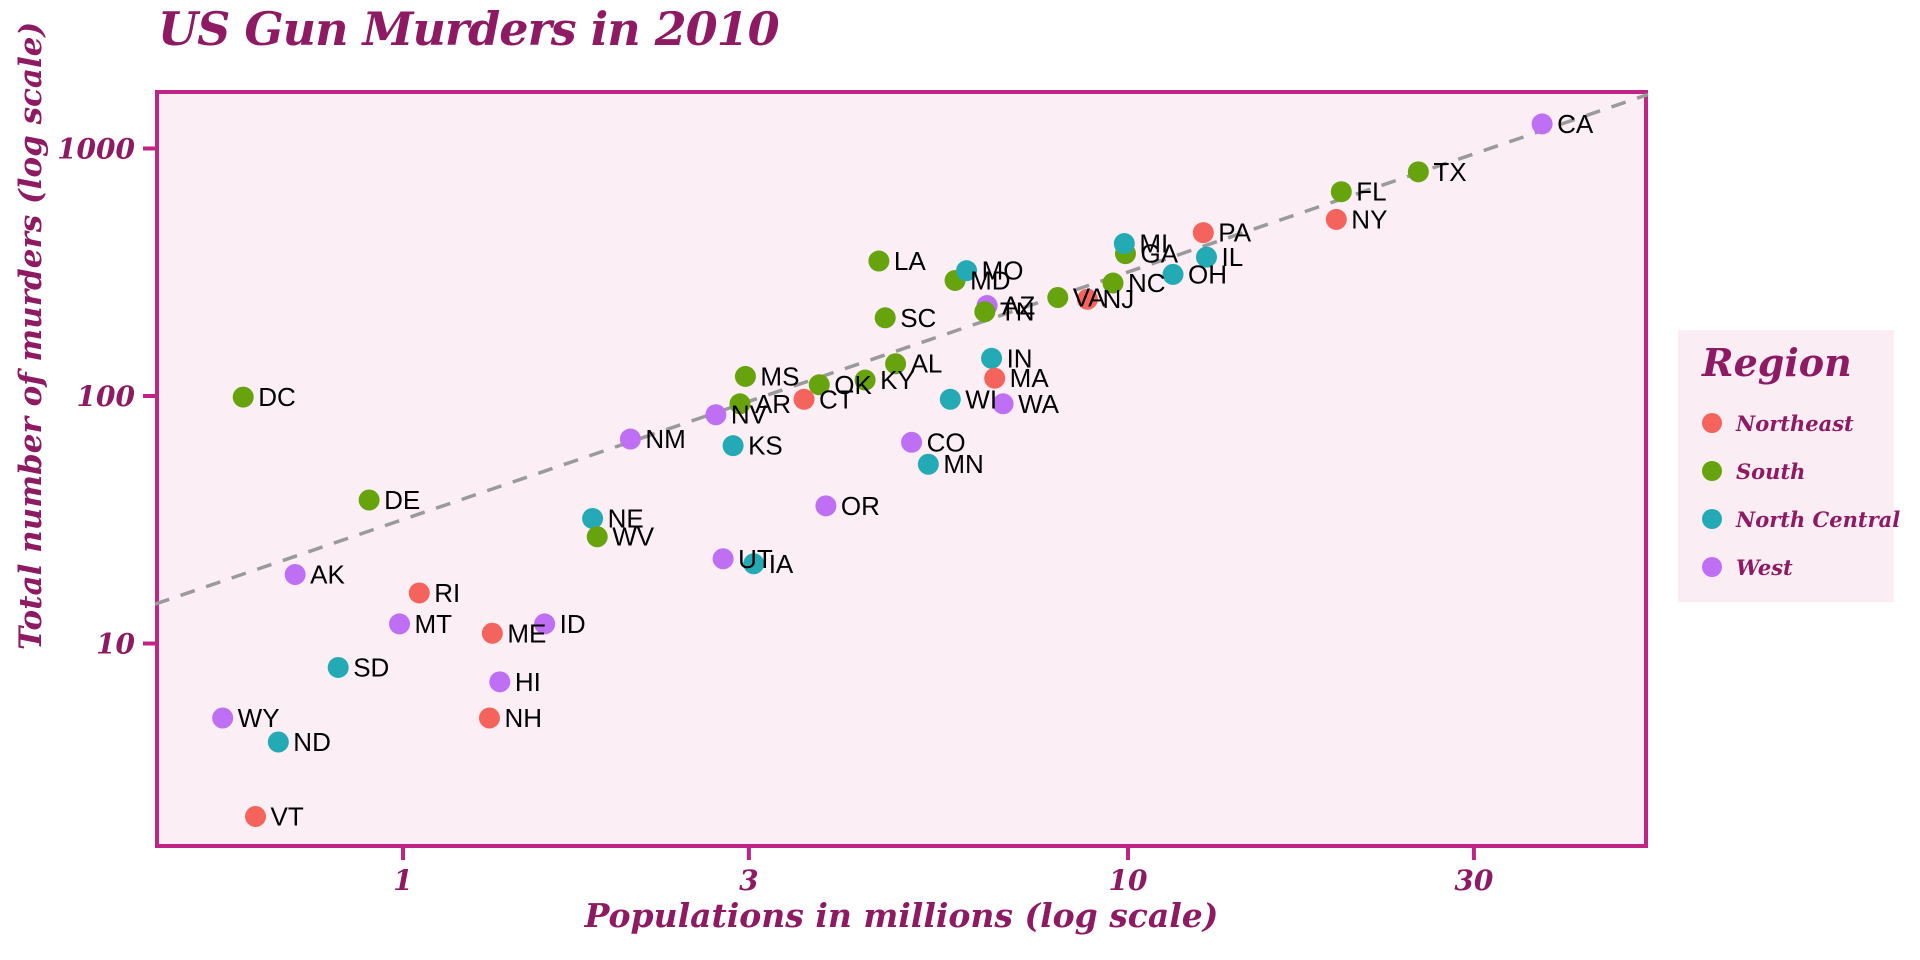 This screenshot has width=1920, height=960. Describe the element at coordinates (115, 644) in the screenshot. I see `y-tick-label-10: 10` at that location.